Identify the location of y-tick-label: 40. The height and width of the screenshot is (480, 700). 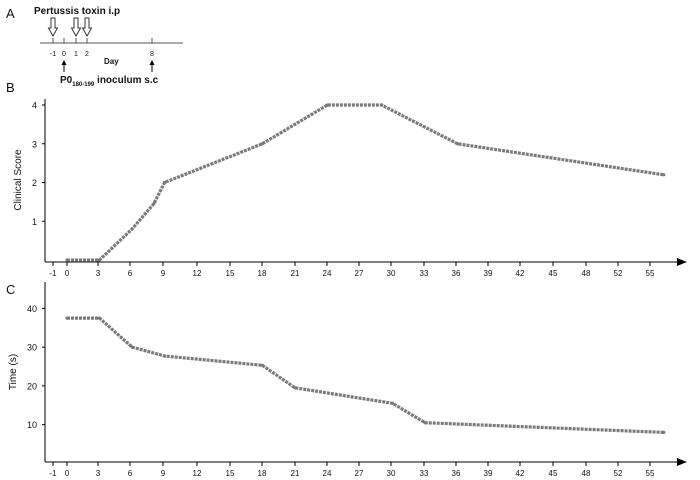
(32, 309).